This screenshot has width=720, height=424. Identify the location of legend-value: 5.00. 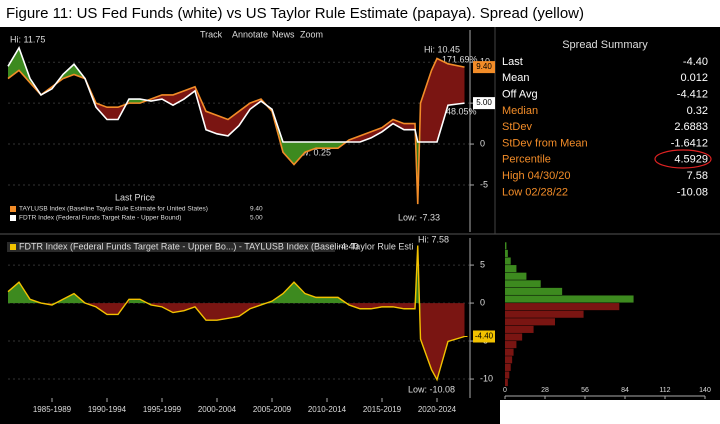
(256, 218).